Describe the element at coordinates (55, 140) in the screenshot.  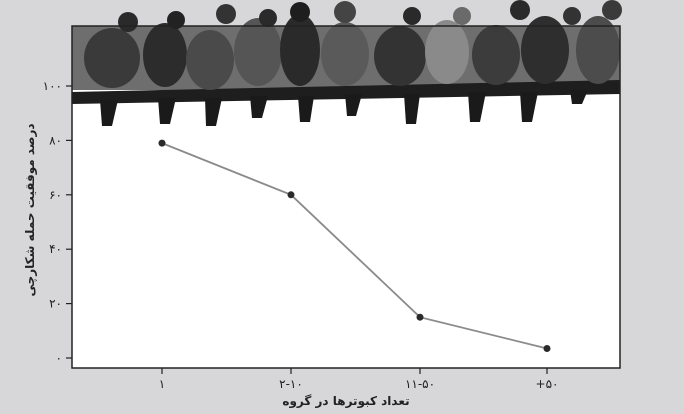
I see `y-tick-label: ۸۰` at that location.